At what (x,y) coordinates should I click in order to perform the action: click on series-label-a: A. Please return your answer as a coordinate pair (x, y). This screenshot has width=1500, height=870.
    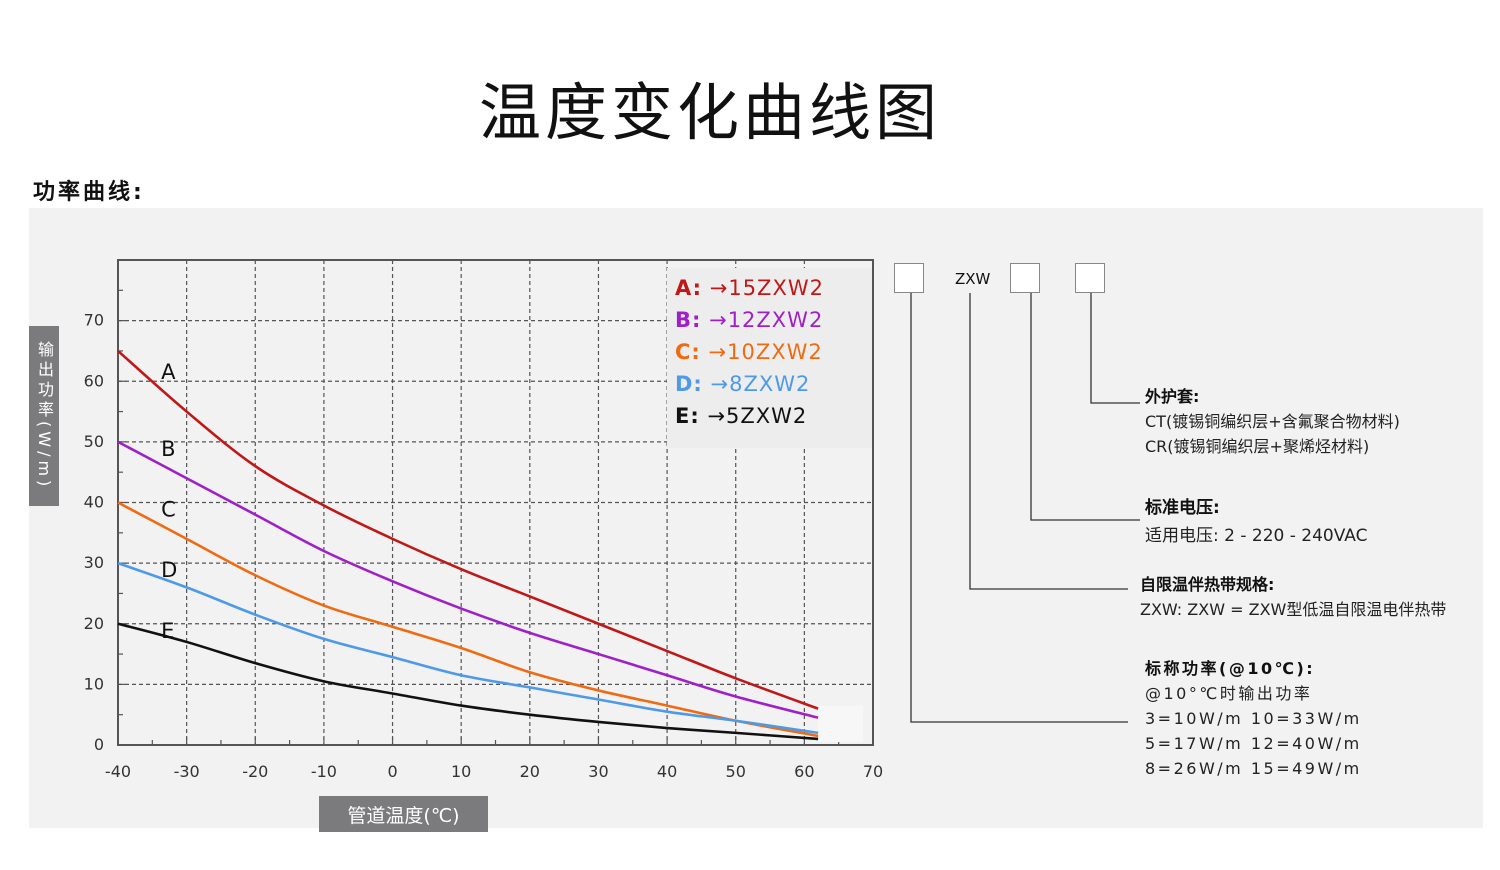
    Looking at the image, I should click on (168, 372).